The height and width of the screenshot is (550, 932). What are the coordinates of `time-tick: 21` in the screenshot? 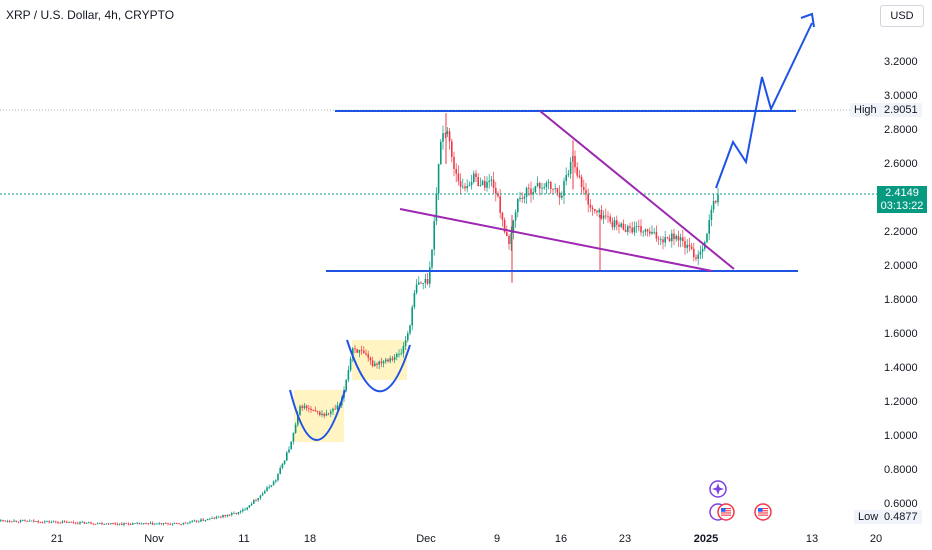 It's located at (57, 539).